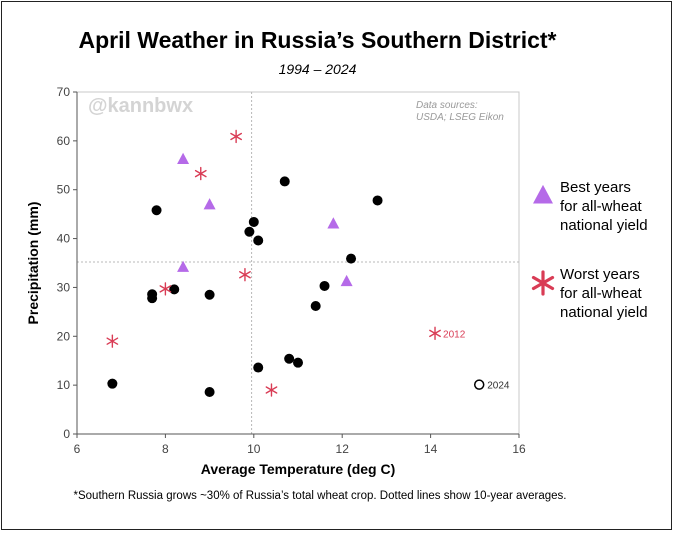 This screenshot has width=675, height=533. I want to click on data-point-2024, so click(479, 384).